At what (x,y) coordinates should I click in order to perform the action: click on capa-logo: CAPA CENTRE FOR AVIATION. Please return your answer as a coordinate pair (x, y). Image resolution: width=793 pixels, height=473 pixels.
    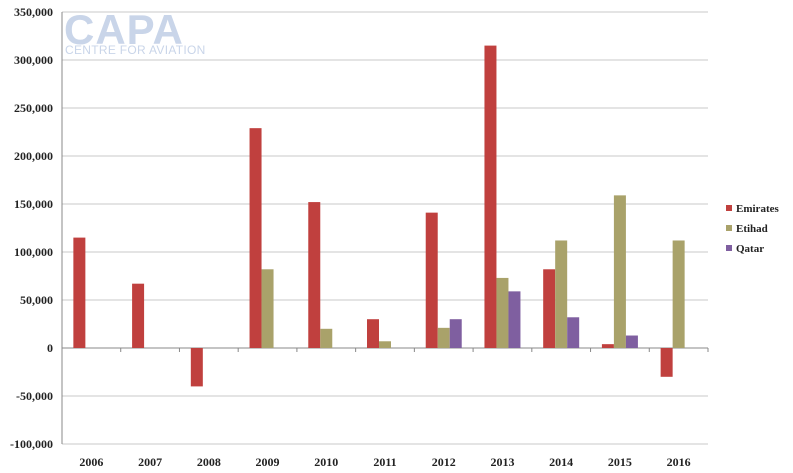
    Looking at the image, I should click on (135, 31).